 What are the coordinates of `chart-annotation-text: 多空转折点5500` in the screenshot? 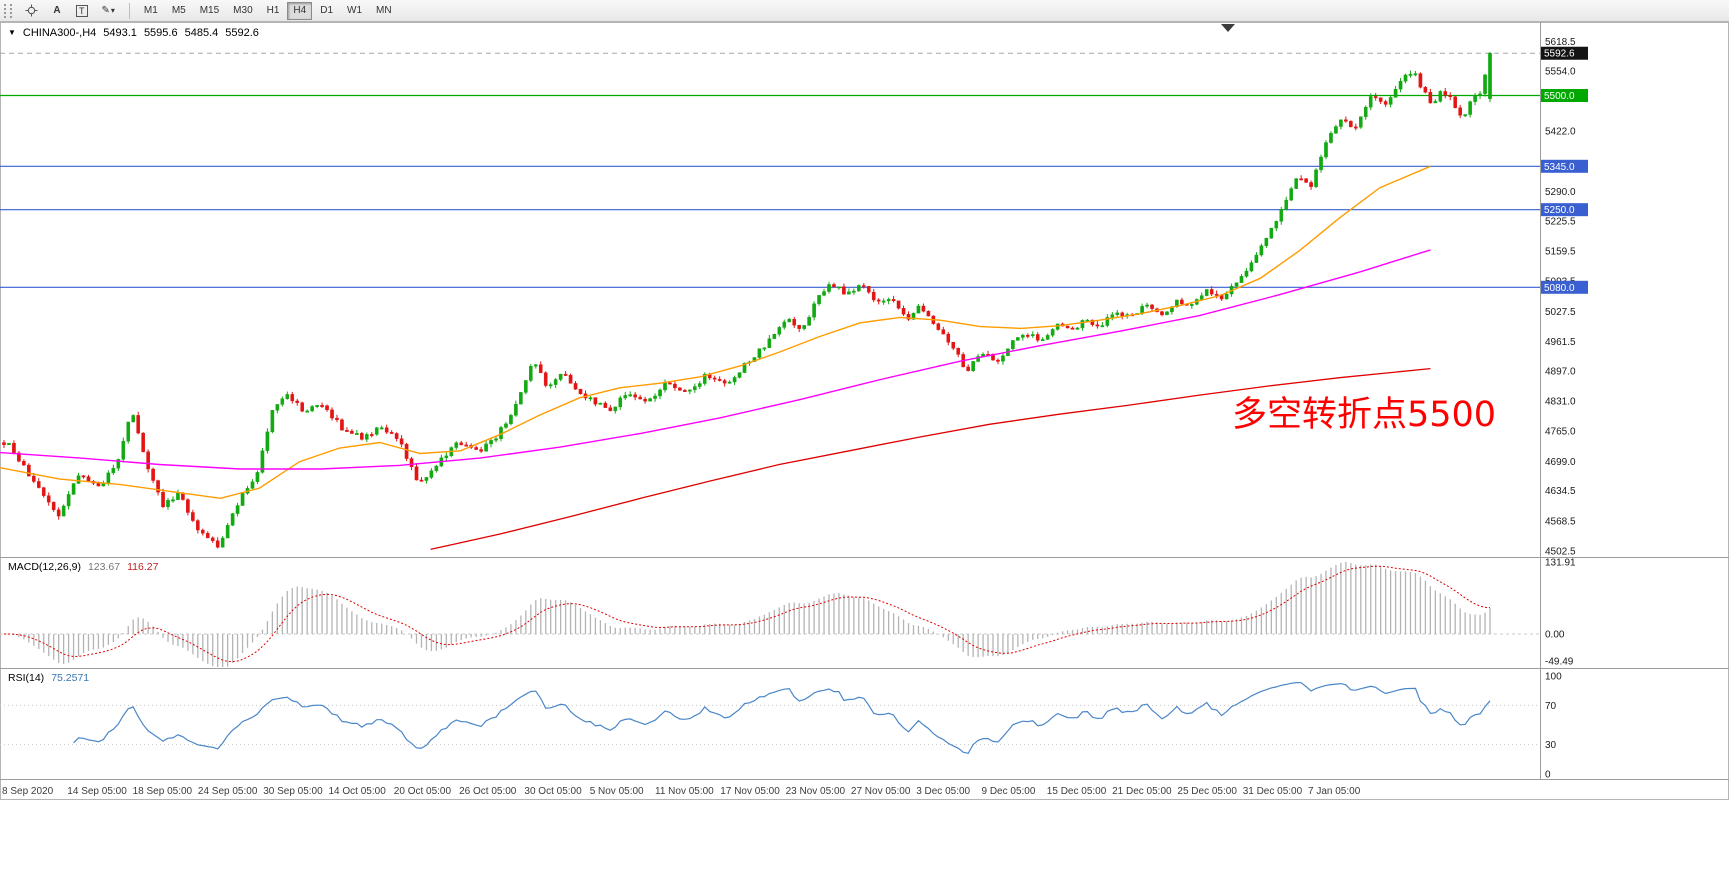 It's located at (1364, 415).